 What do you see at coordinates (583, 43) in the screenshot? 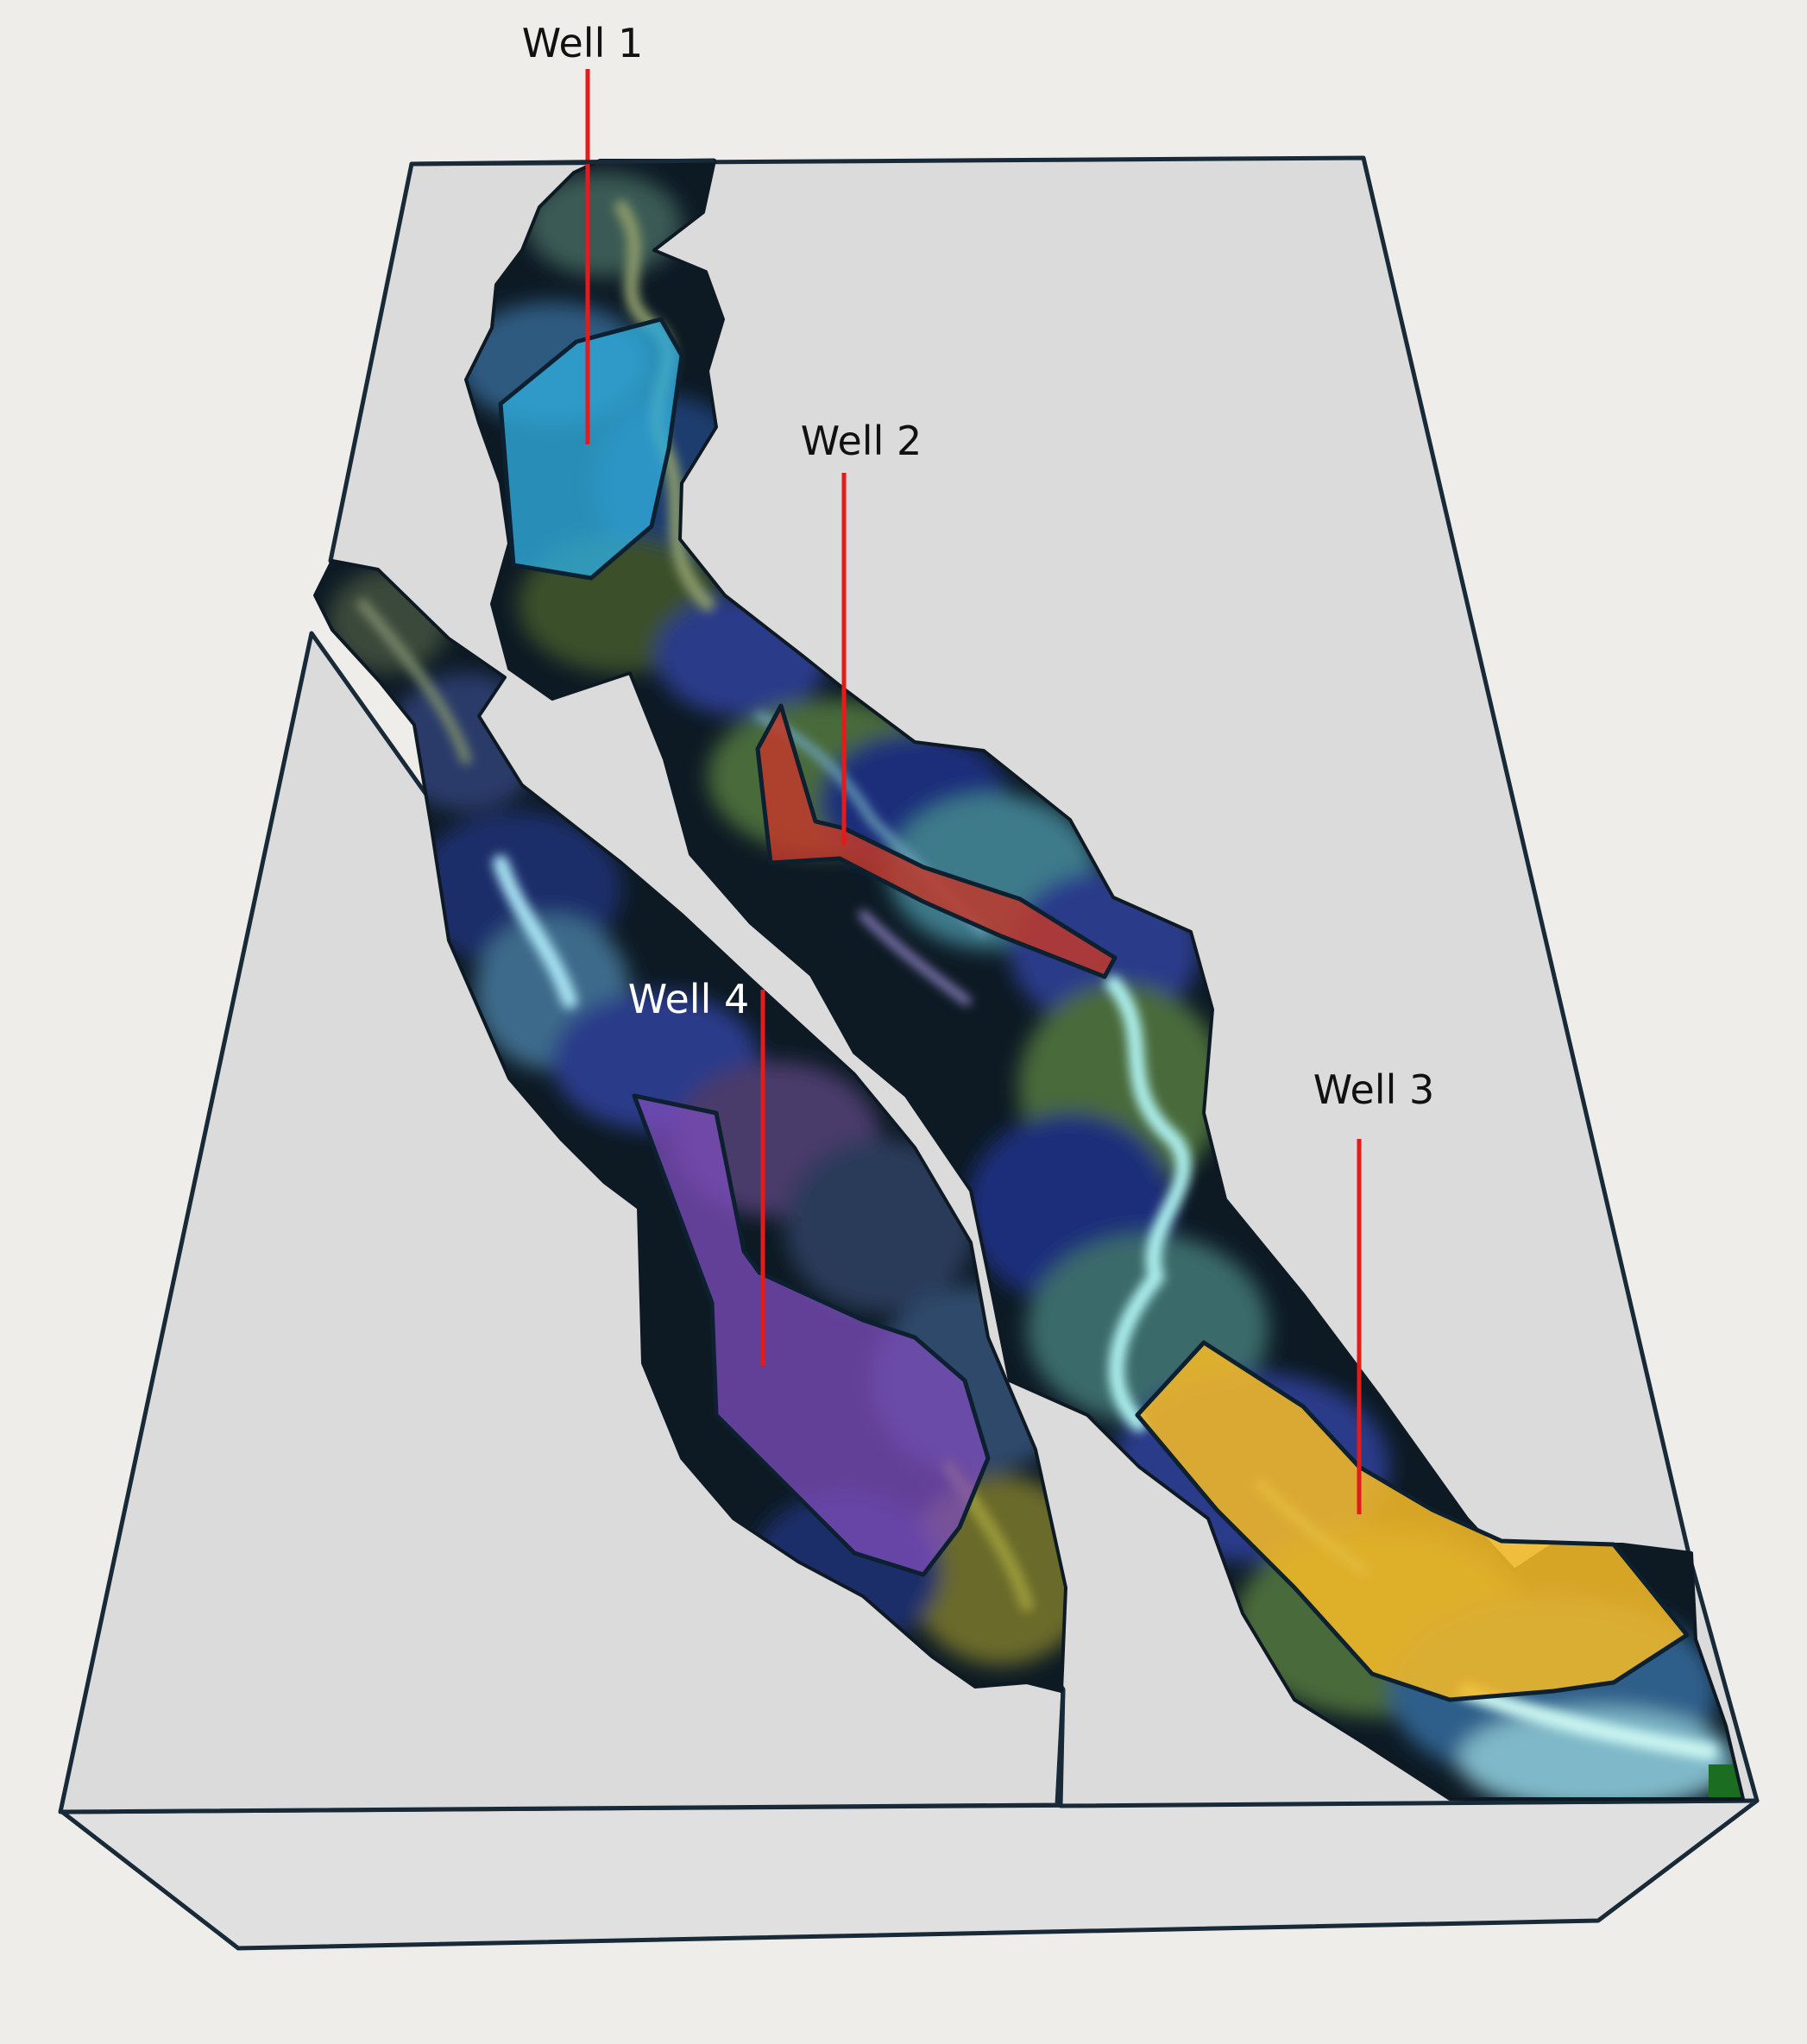
I see `well-1-label: Well 1` at bounding box center [583, 43].